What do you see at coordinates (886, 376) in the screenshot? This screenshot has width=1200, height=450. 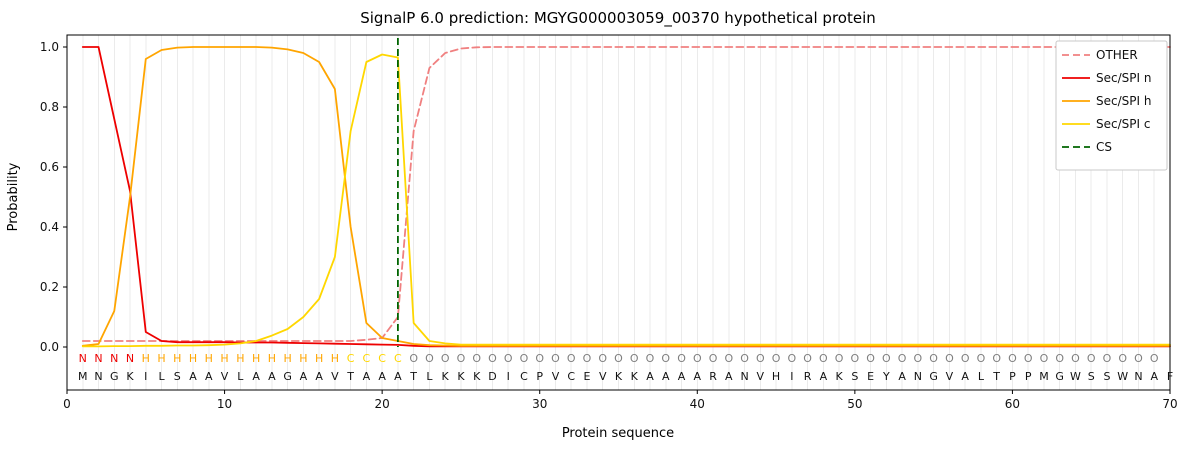 I see `sequence-letter: Y` at bounding box center [886, 376].